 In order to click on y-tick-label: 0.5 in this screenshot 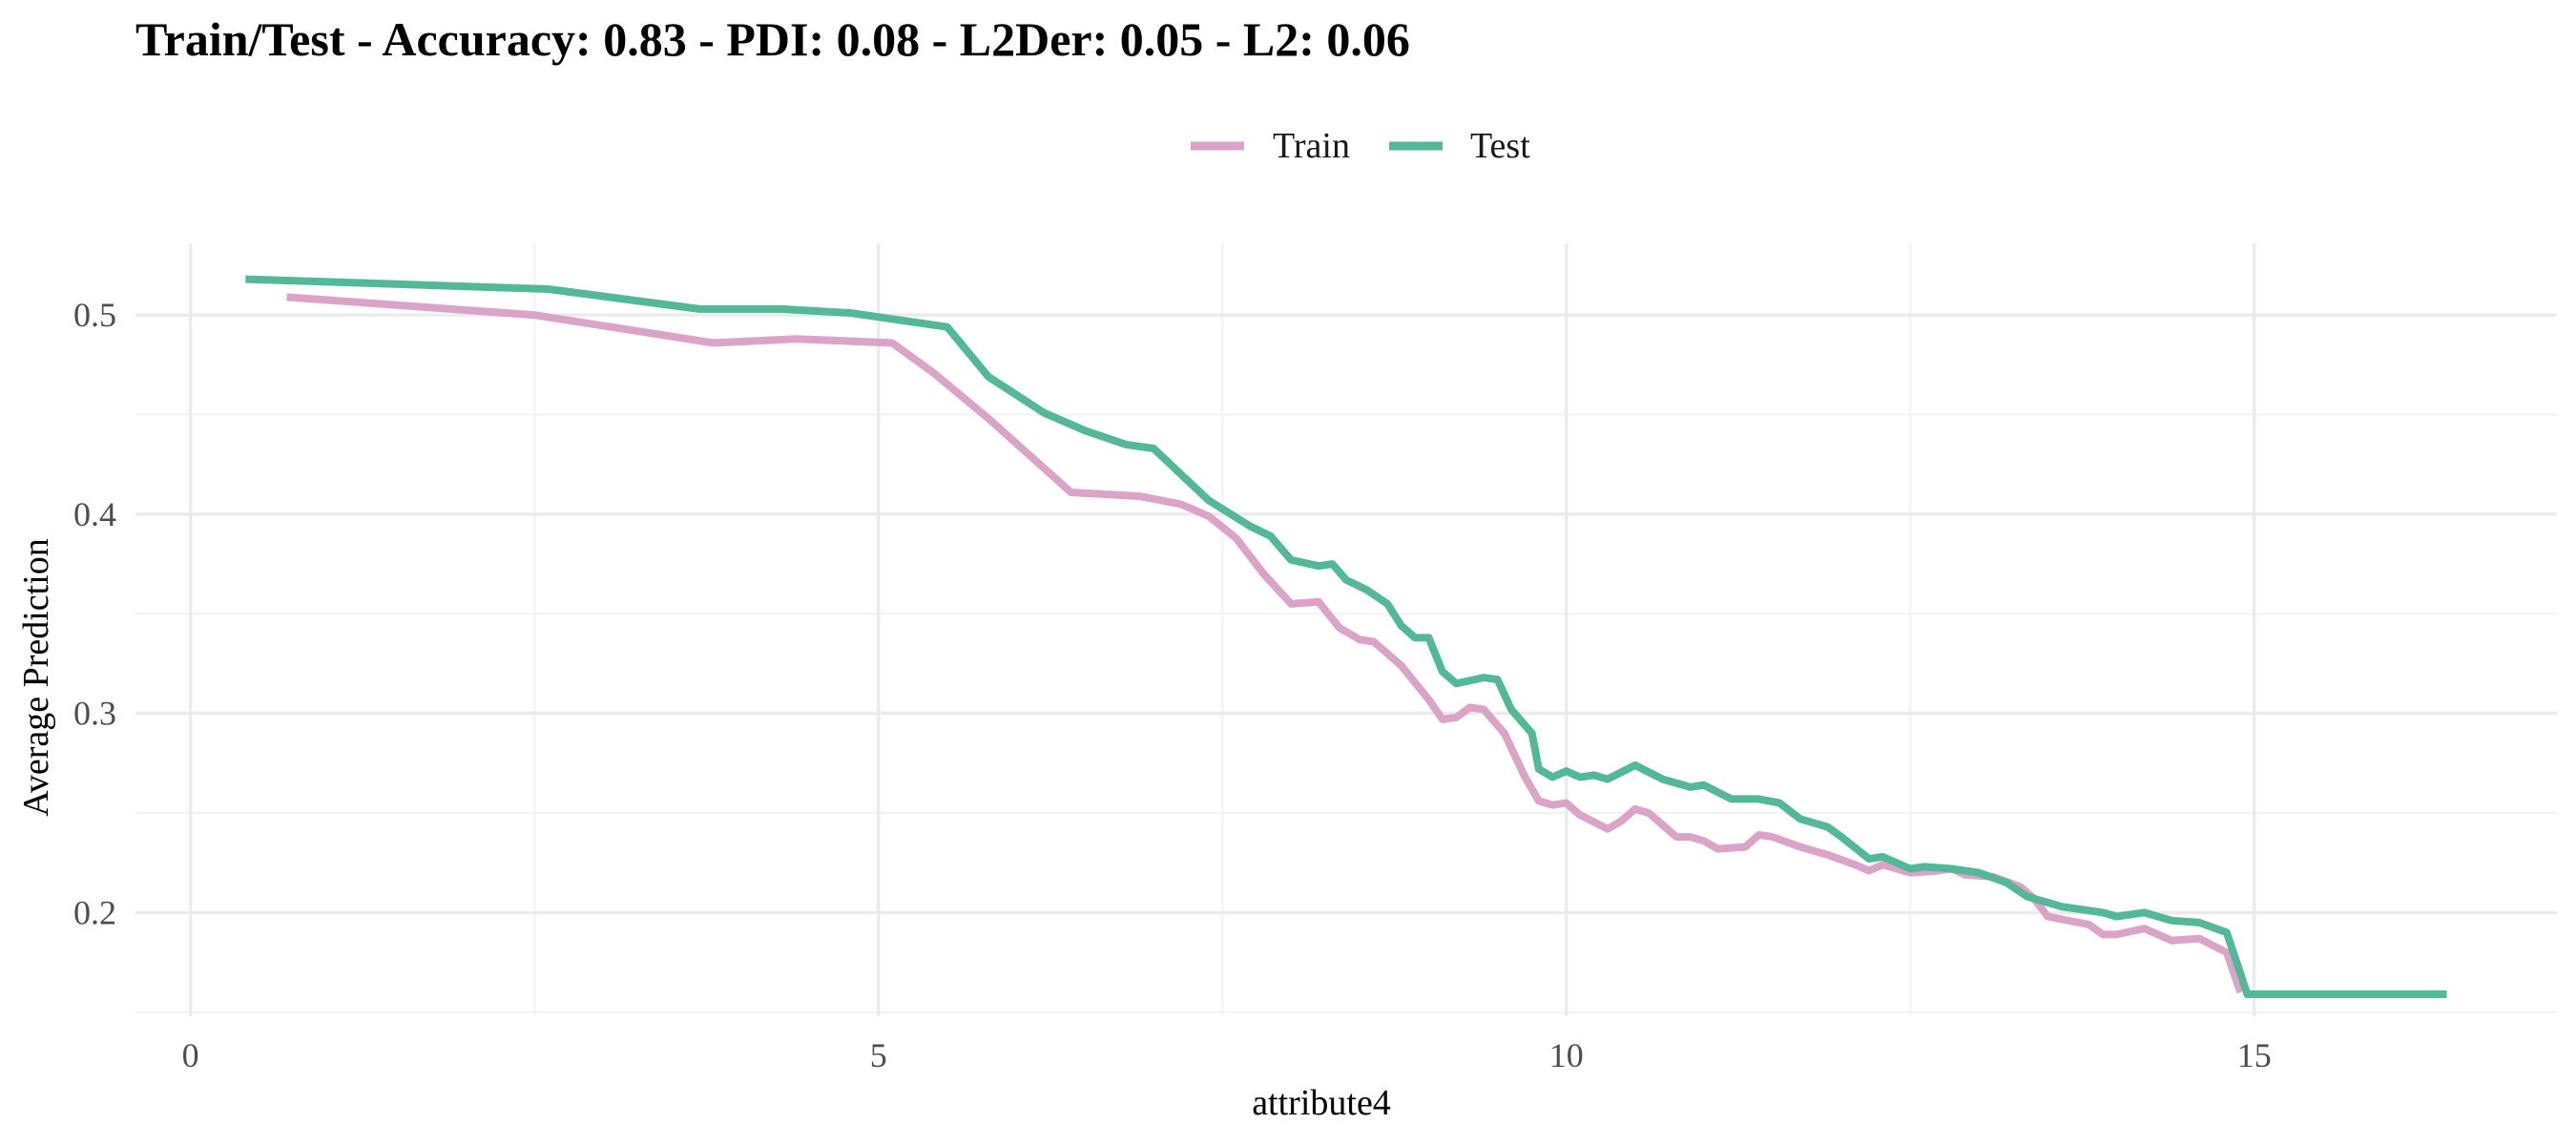, I will do `click(94, 315)`.